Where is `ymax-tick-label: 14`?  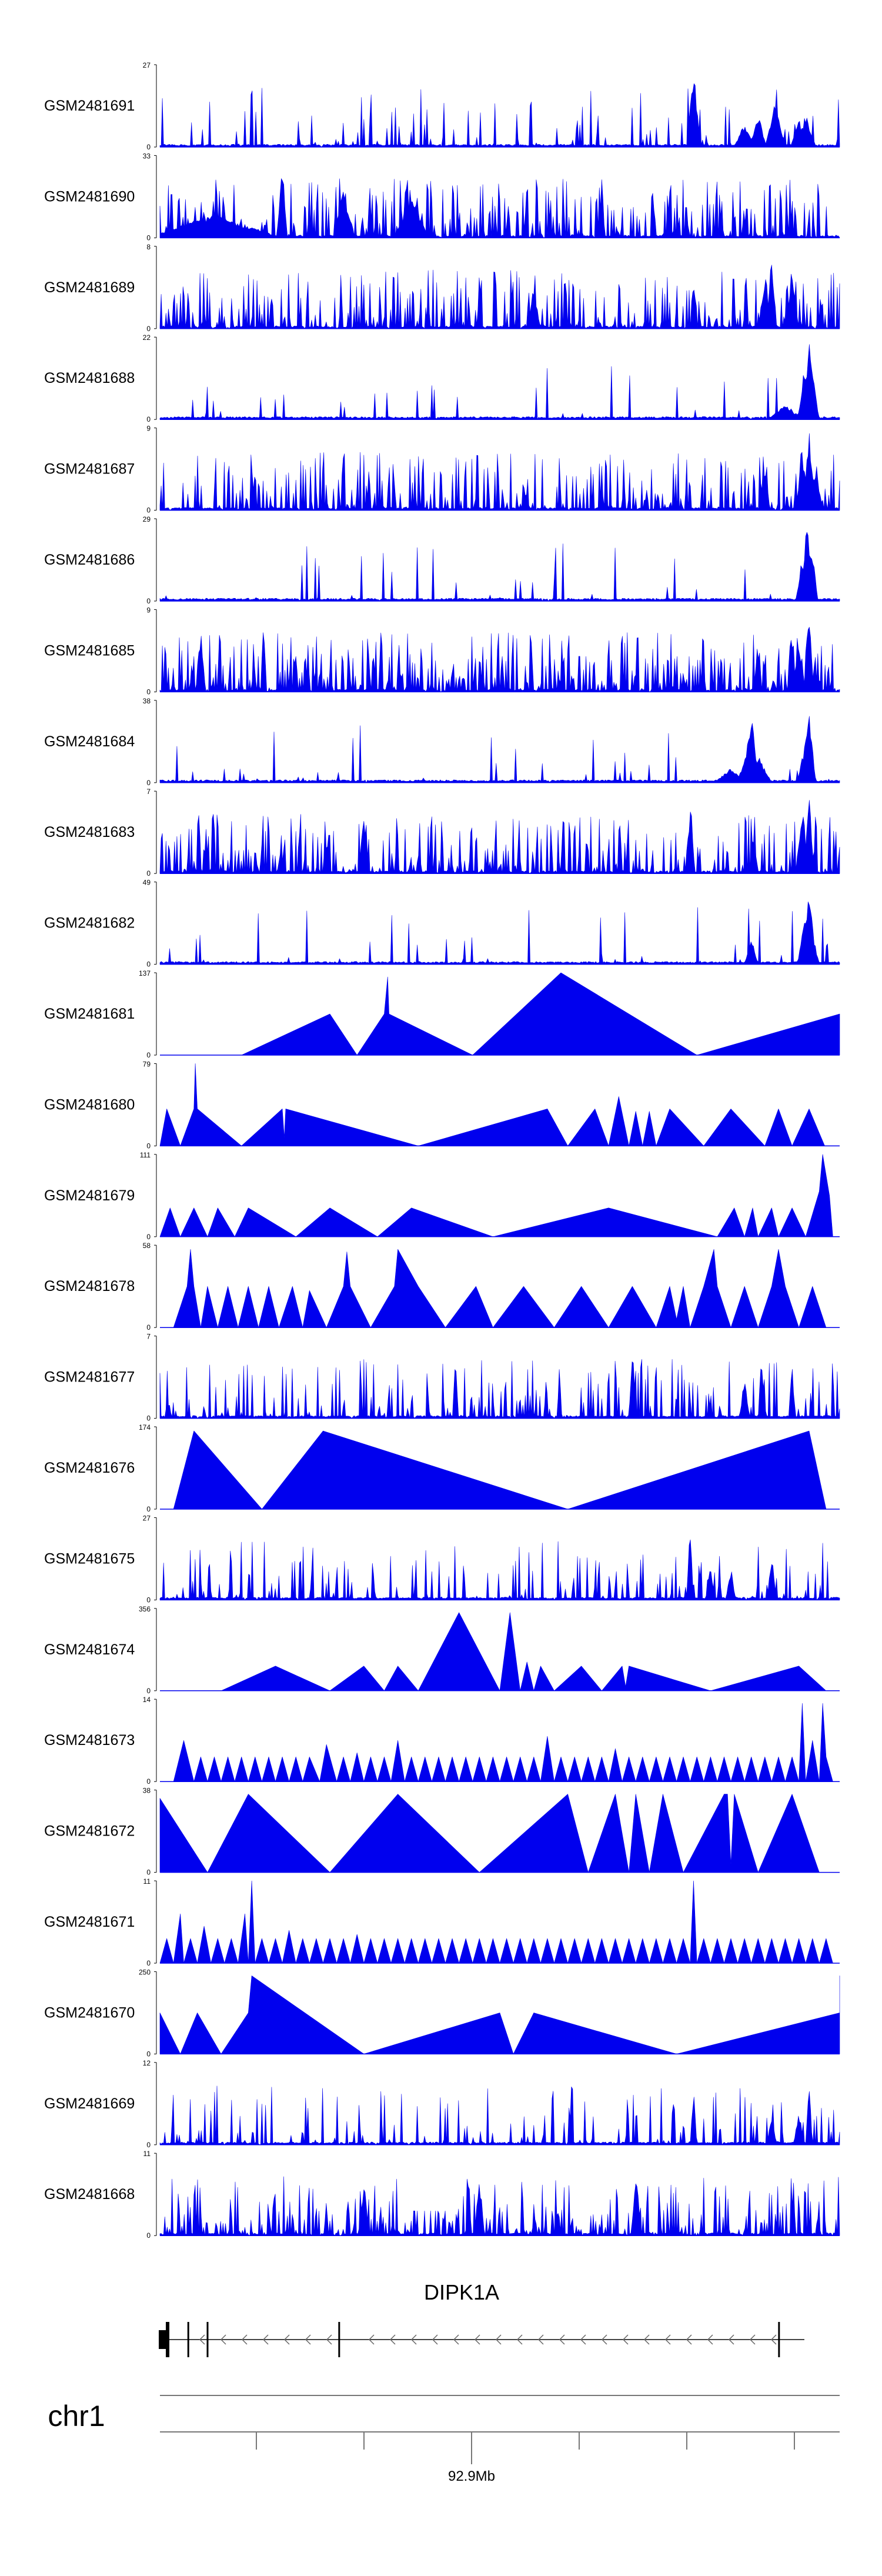
ymax-tick-label: 14 is located at coordinates (147, 1700).